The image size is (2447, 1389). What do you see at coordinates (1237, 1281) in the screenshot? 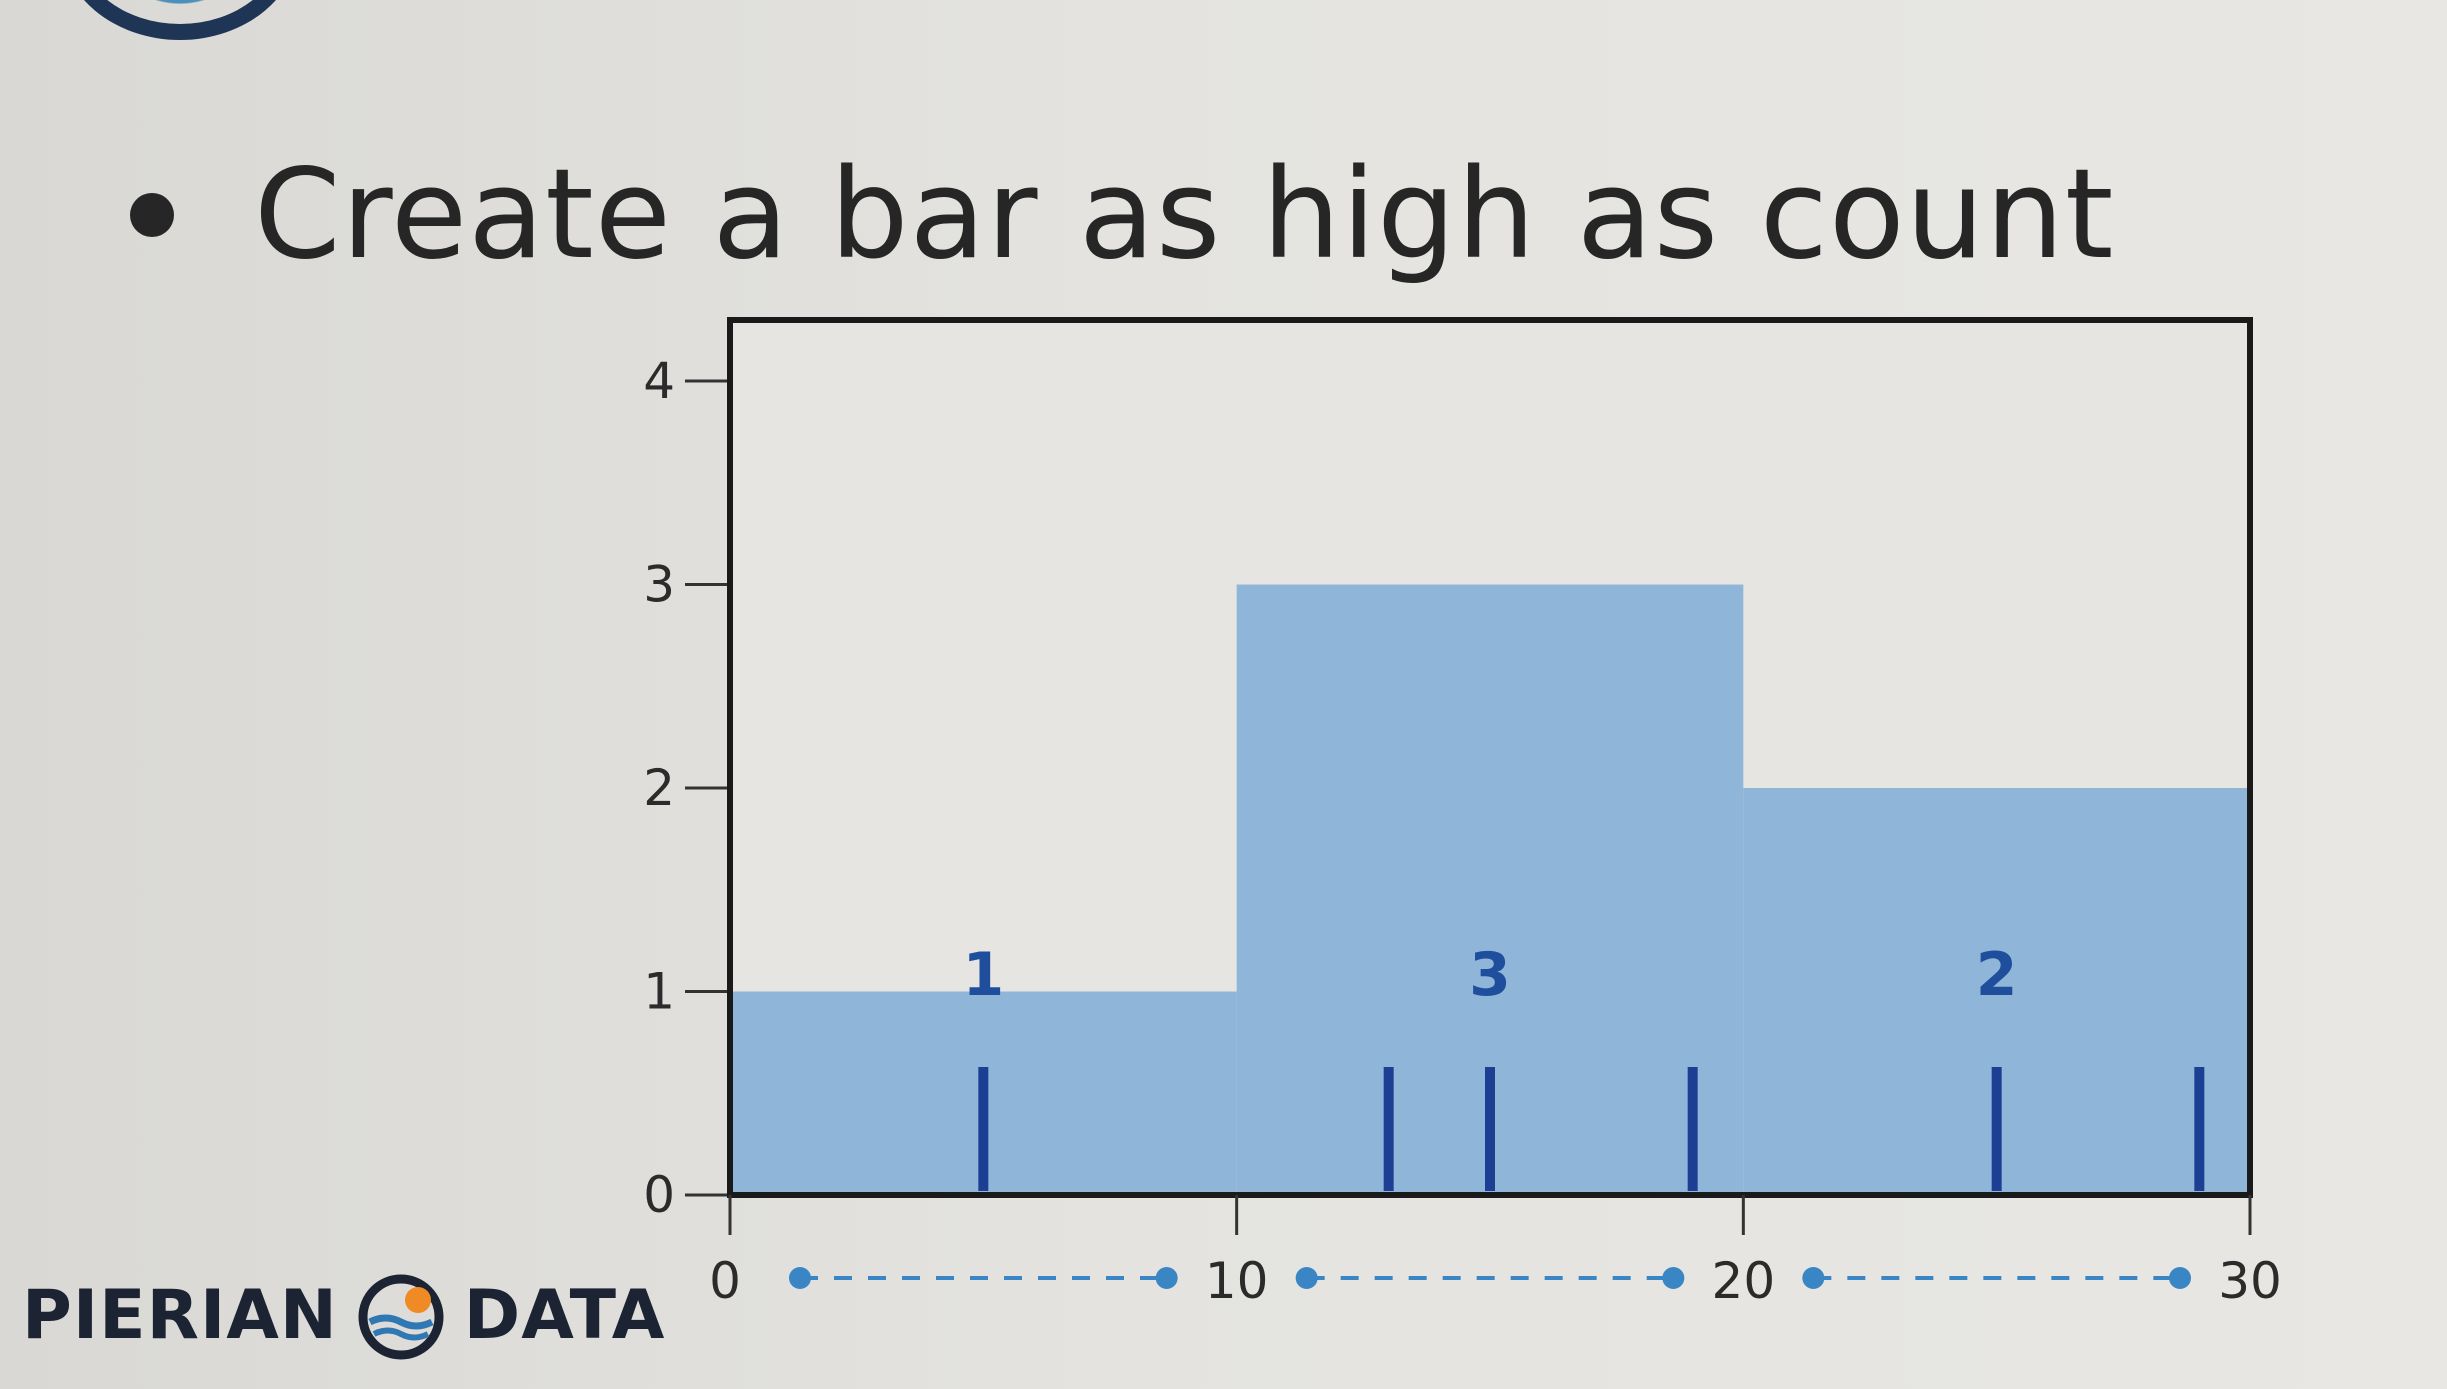
I see `x-tick-label-10: 10` at bounding box center [1237, 1281].